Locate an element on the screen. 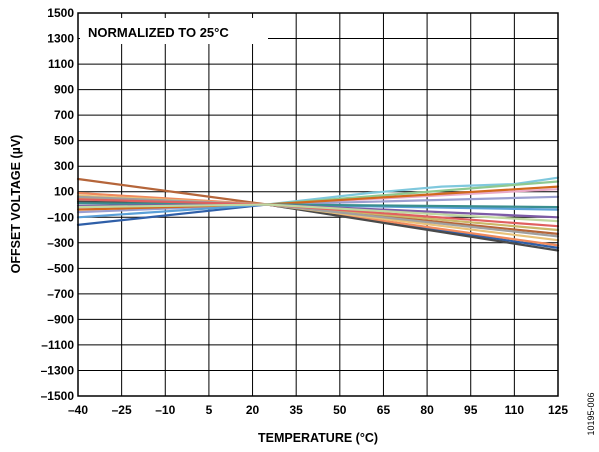 The image size is (599, 452). y-tick-label: 100 is located at coordinates (64, 192).